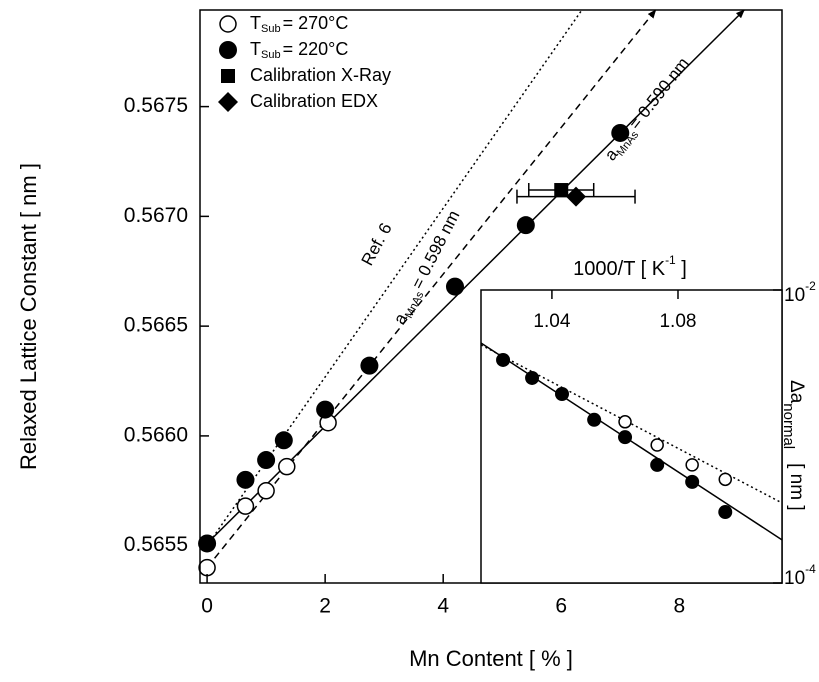 The width and height of the screenshot is (819, 682). Describe the element at coordinates (156, 434) in the screenshot. I see `y-tick-label: 0.5660` at that location.